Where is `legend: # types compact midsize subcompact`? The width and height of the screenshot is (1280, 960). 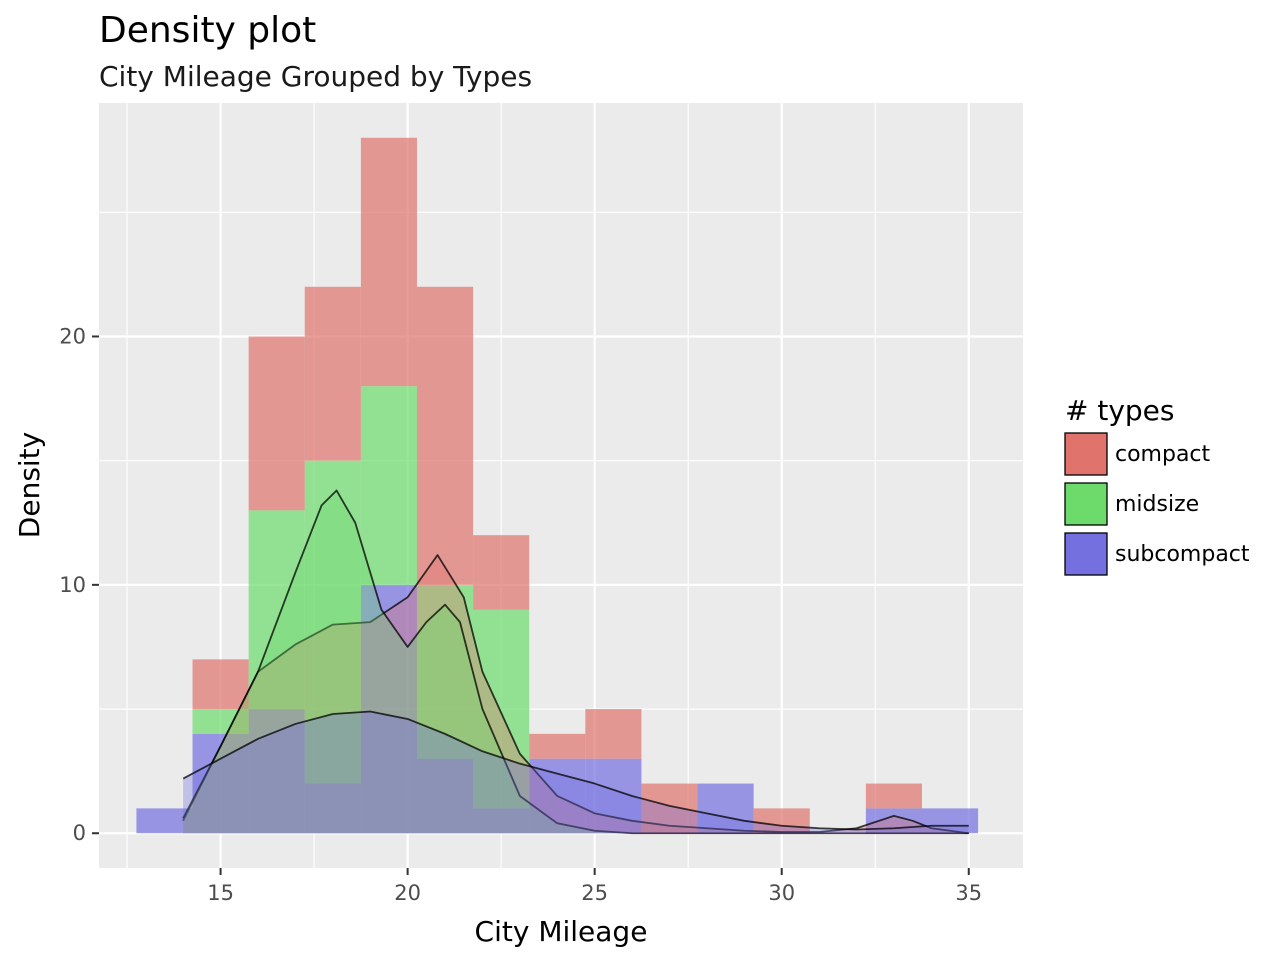 legend: # types compact midsize subcompact is located at coordinates (1157, 485).